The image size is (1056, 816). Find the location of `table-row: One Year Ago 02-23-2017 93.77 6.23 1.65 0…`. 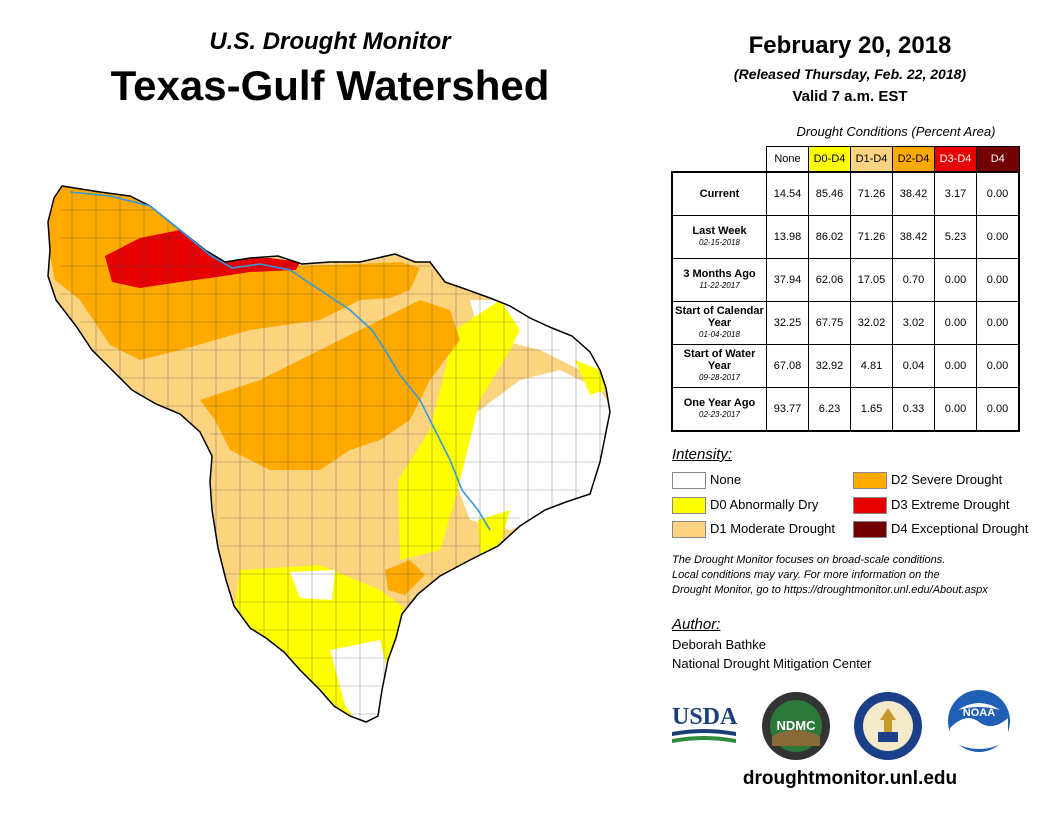

table-row: One Year Ago 02-23-2017 93.77 6.23 1.65 0… is located at coordinates (845, 409).